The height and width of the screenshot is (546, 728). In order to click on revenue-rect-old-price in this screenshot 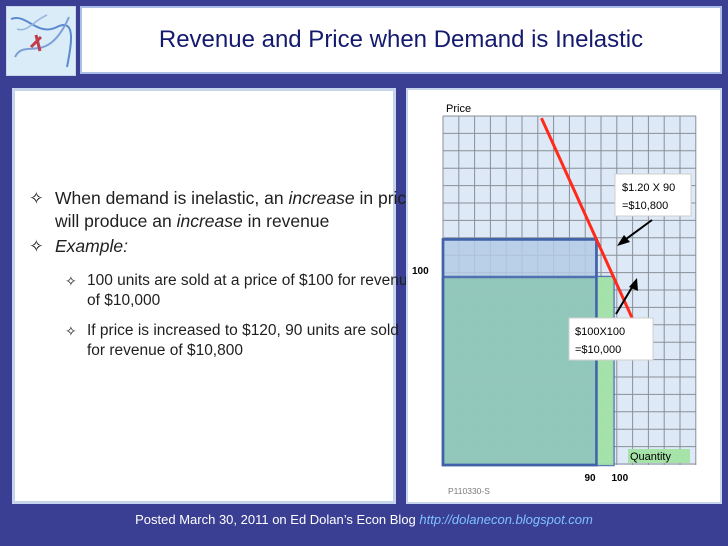, I will do `click(528, 371)`.